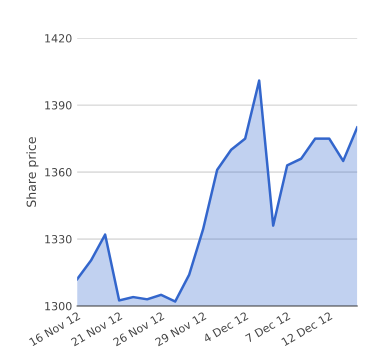 This screenshot has width=380, height=360. What do you see at coordinates (58, 172) in the screenshot?
I see `y-tick-label: 1360` at bounding box center [58, 172].